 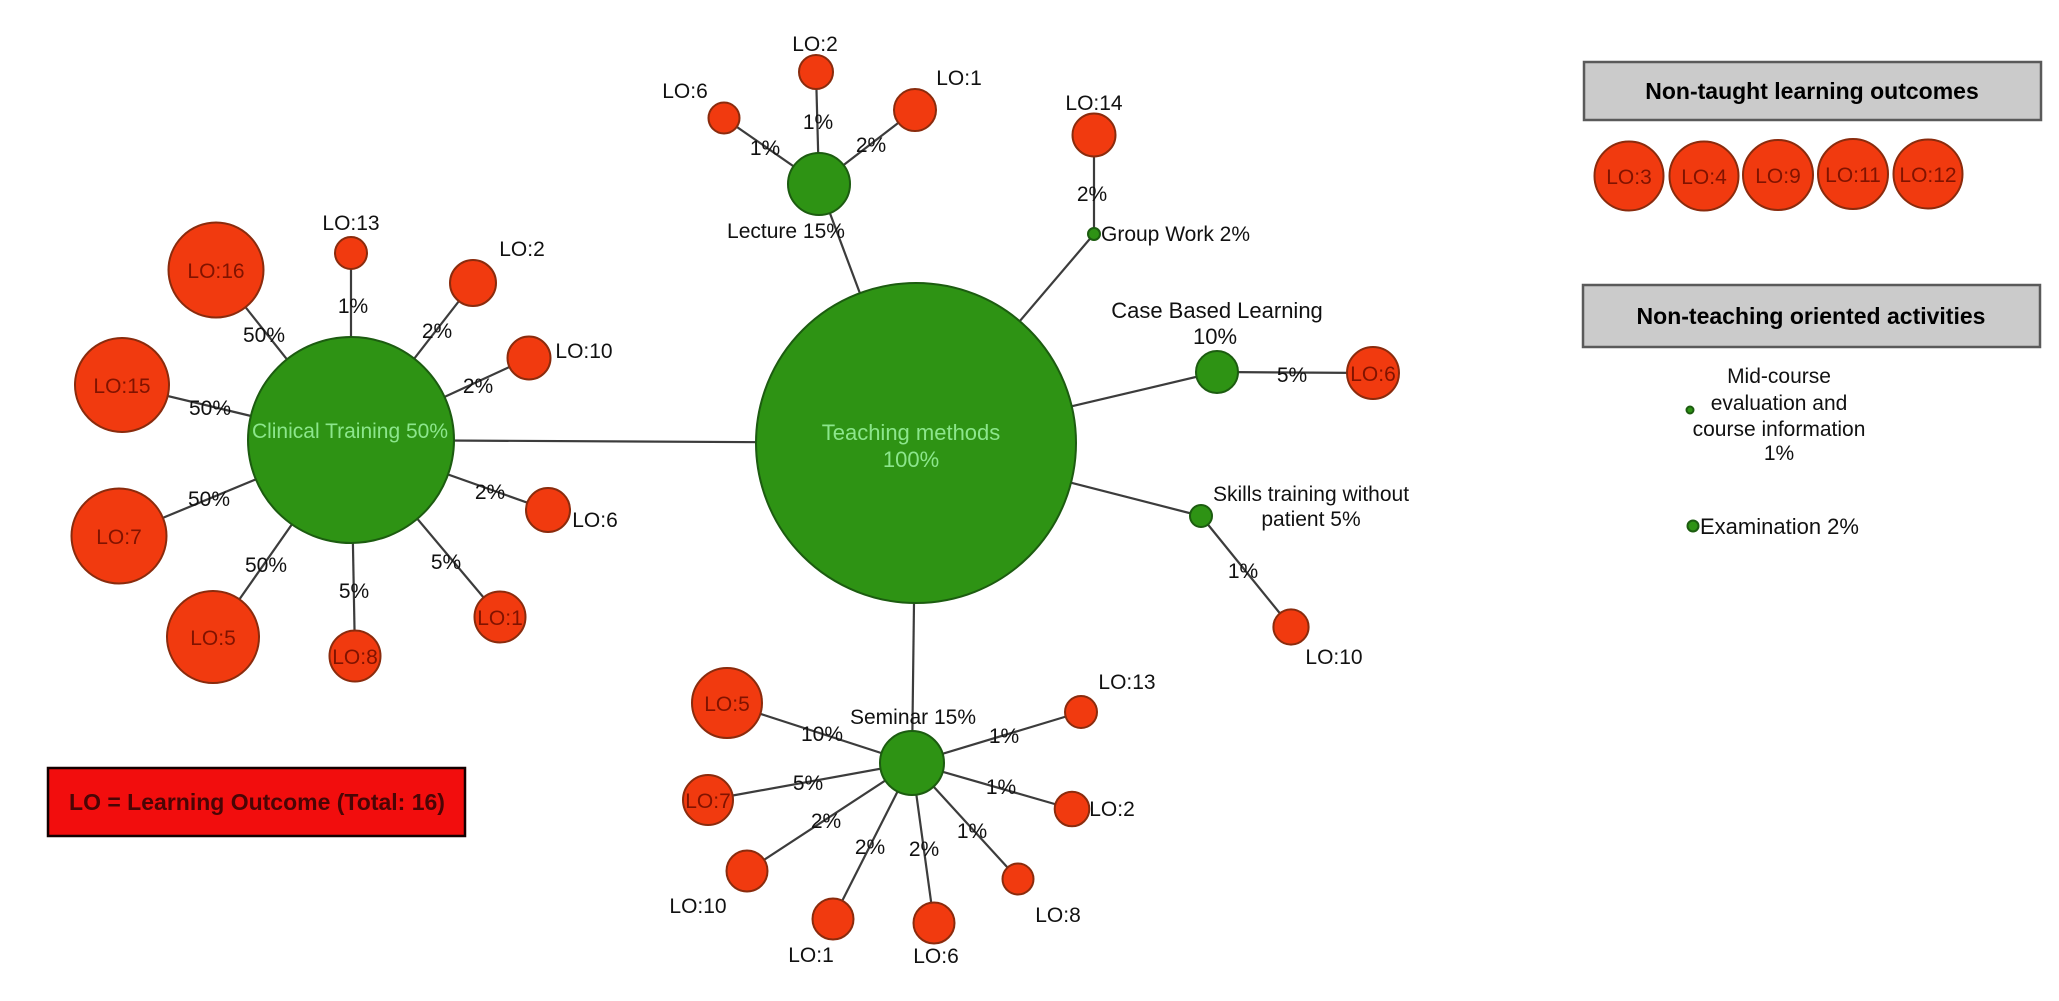 What do you see at coordinates (1629, 177) in the screenshot?
I see `svg-text: LO:3` at bounding box center [1629, 177].